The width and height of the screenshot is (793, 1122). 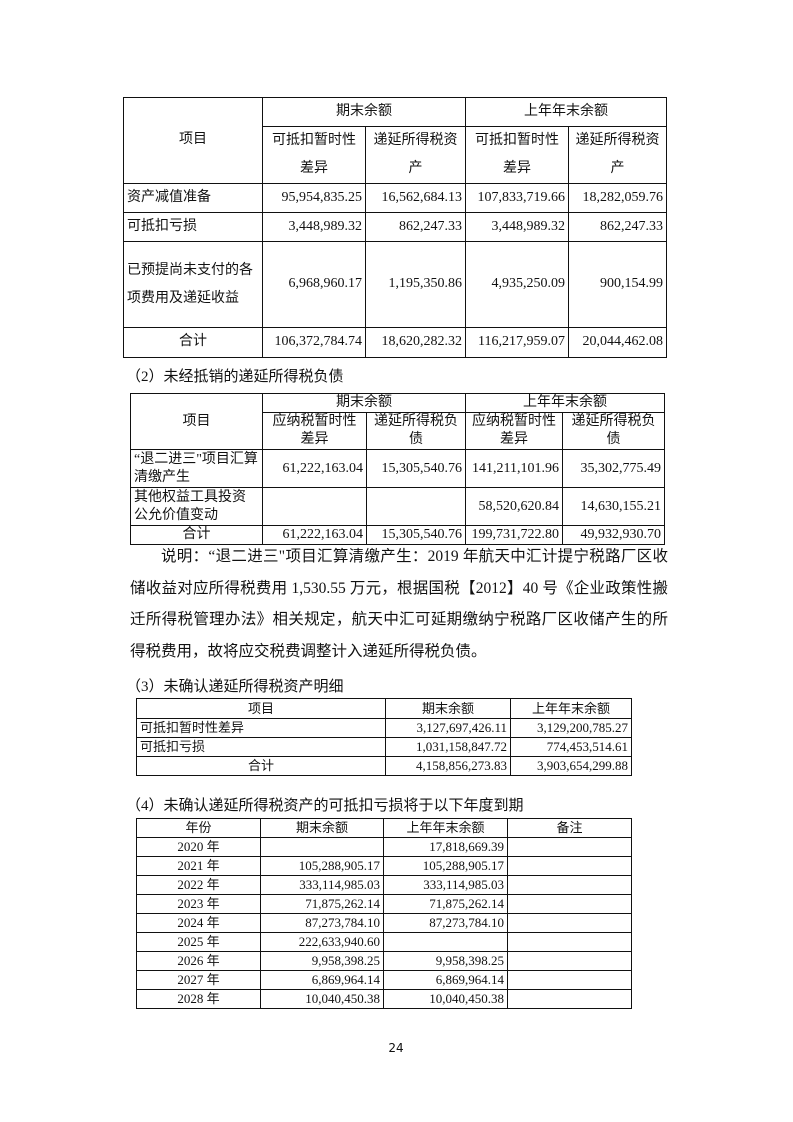 I want to click on cell-prior-diff: 58,520,620.84, so click(x=514, y=506).